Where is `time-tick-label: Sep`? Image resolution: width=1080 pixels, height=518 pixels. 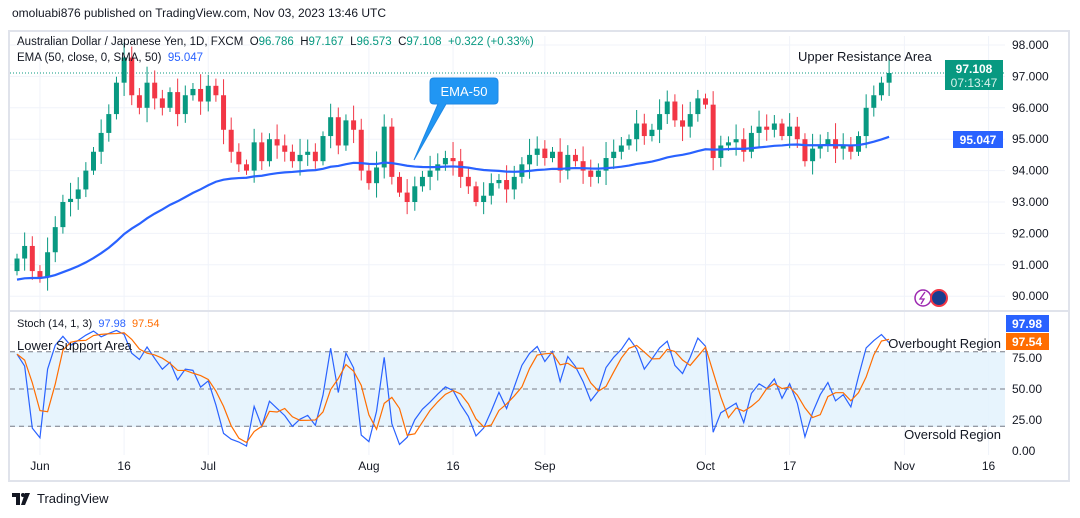
time-tick-label: Sep is located at coordinates (545, 466).